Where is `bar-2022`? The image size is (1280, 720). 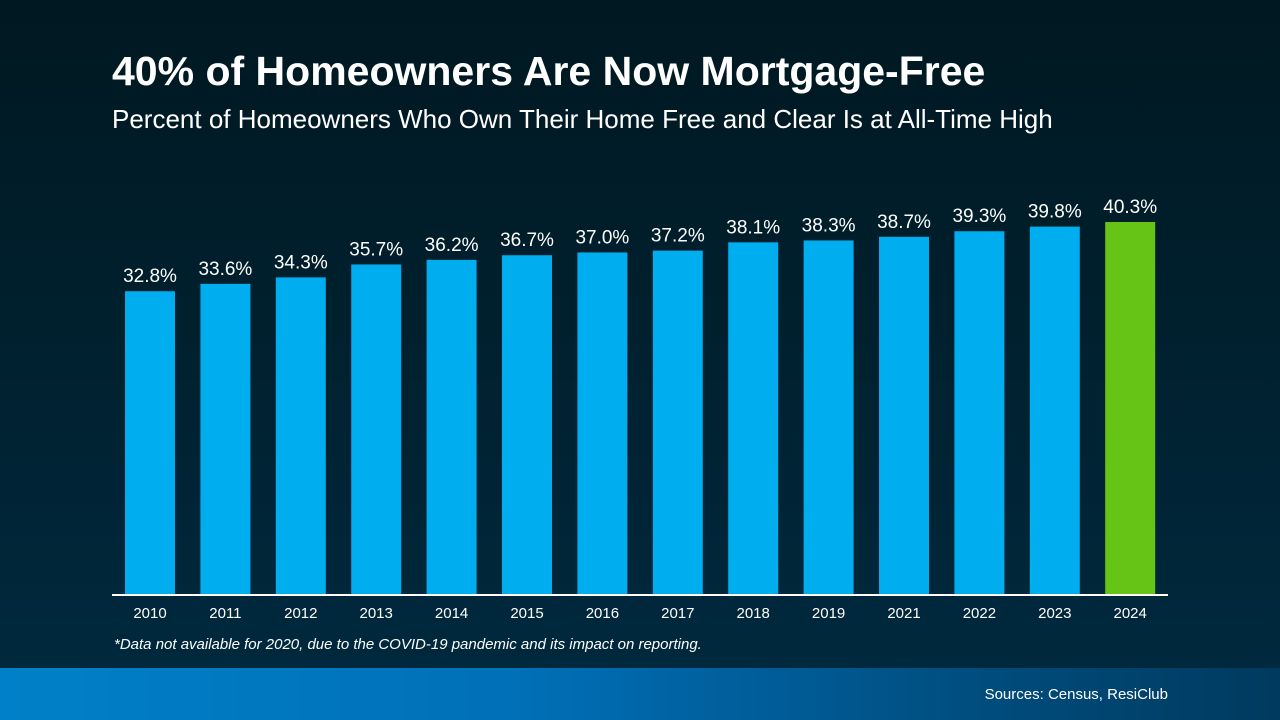 bar-2022 is located at coordinates (979, 412).